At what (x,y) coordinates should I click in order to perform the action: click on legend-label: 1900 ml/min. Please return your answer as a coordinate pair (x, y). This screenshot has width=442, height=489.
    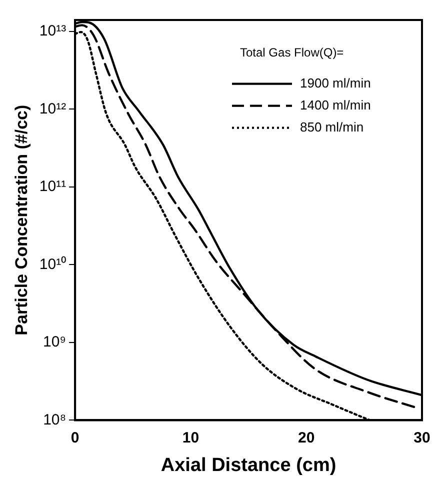
    Looking at the image, I should click on (335, 82).